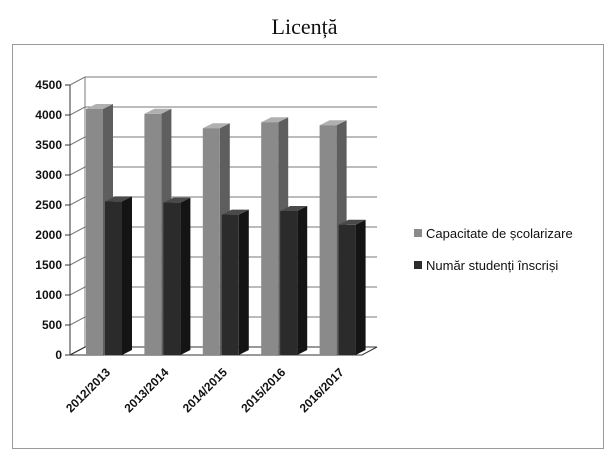 This screenshot has height=457, width=609. What do you see at coordinates (48, 145) in the screenshot?
I see `y-tick-label: 3500` at bounding box center [48, 145].